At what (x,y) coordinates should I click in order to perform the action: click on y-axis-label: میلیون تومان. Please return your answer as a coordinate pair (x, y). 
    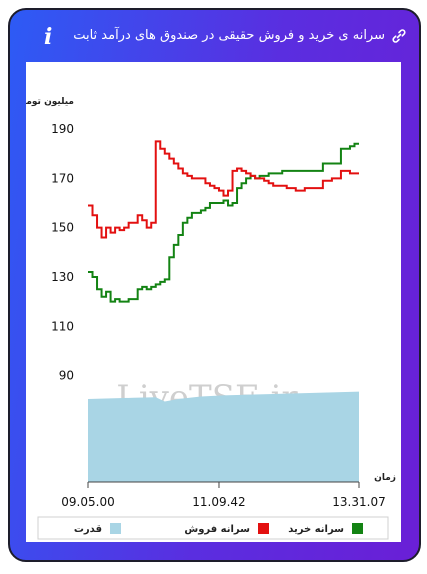
    Looking at the image, I should click on (50, 102).